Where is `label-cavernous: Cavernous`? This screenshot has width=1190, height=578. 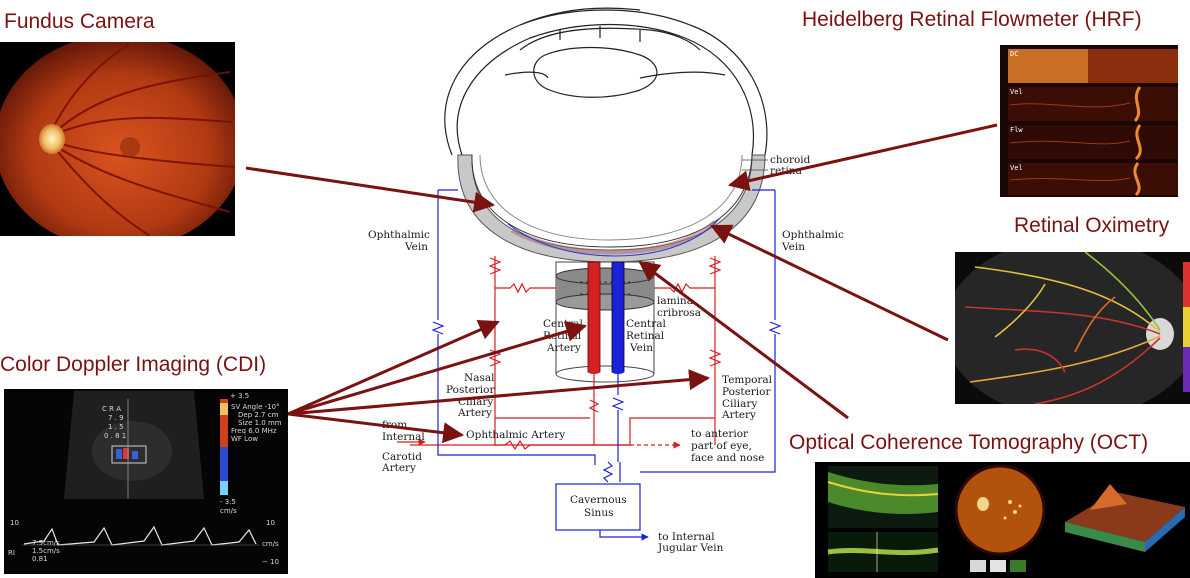
label-cavernous: Cavernous is located at coordinates (598, 500).